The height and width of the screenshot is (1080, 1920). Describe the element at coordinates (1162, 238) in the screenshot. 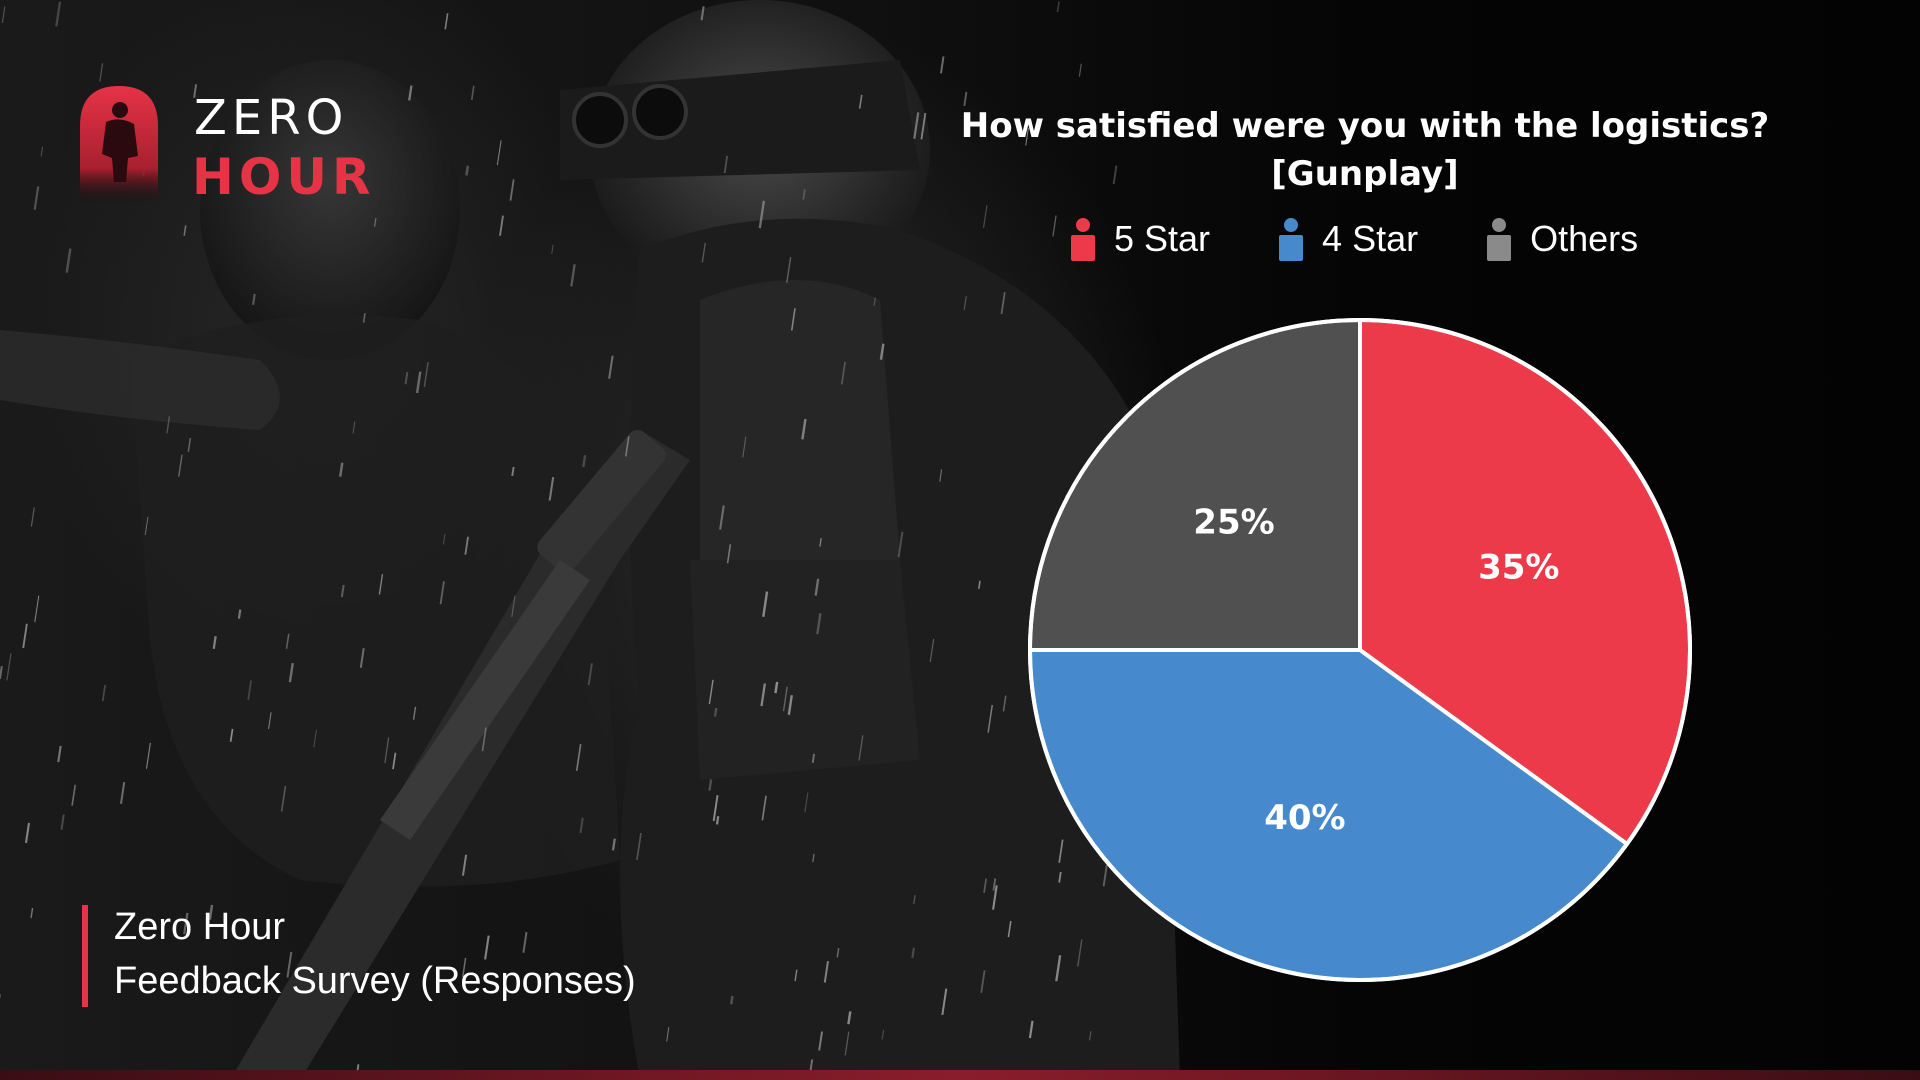

I see `legend-label: 5 Star` at that location.